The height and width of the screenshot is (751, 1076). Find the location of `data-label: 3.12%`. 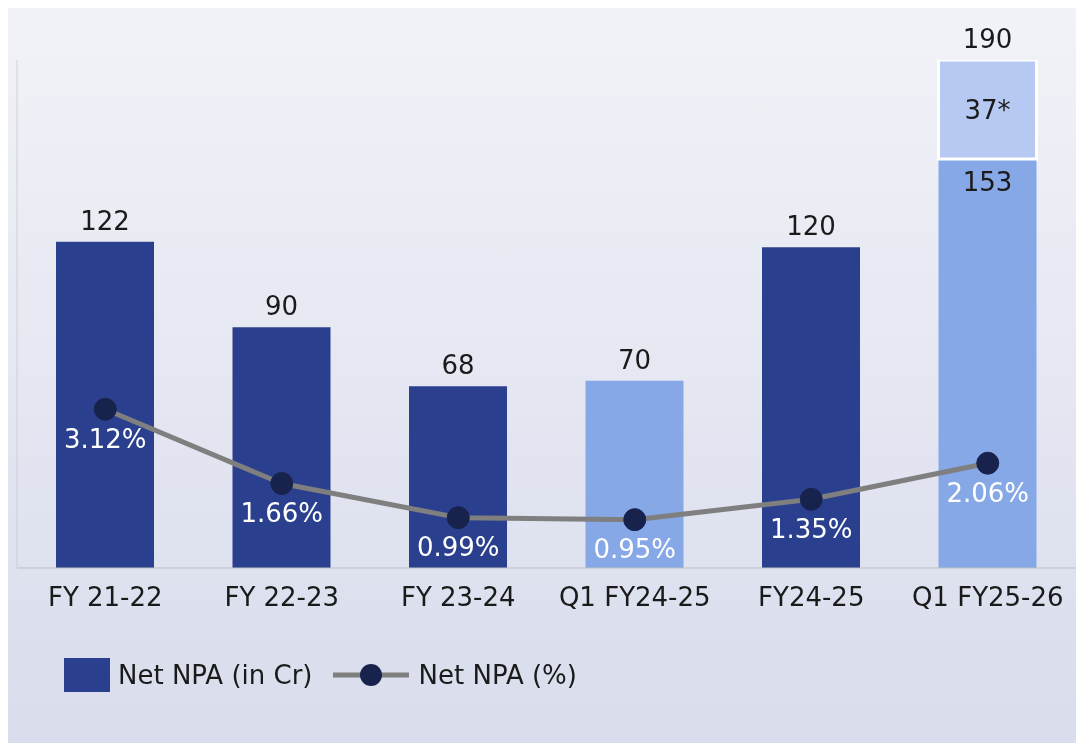

data-label: 3.12% is located at coordinates (105, 438).